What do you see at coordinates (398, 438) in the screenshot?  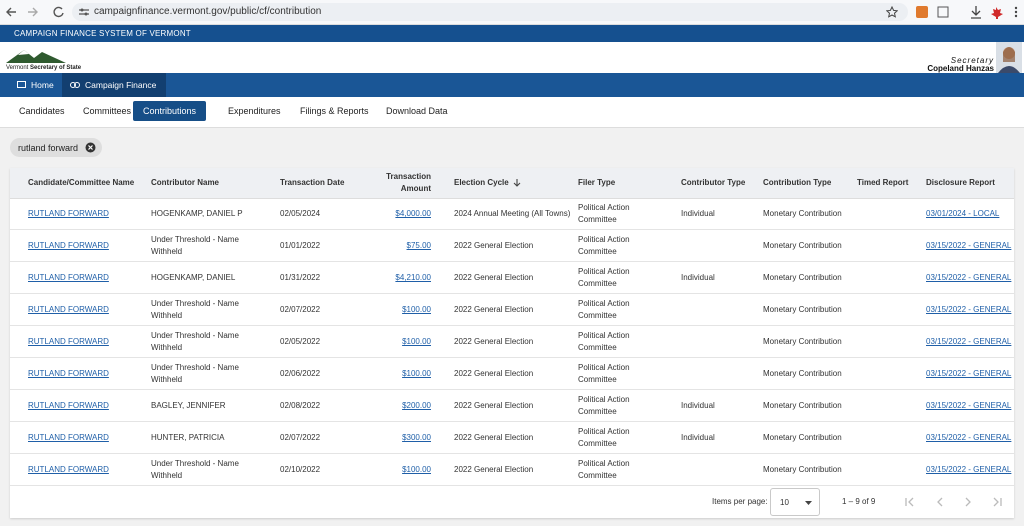 I see `table-cell: $300.00` at bounding box center [398, 438].